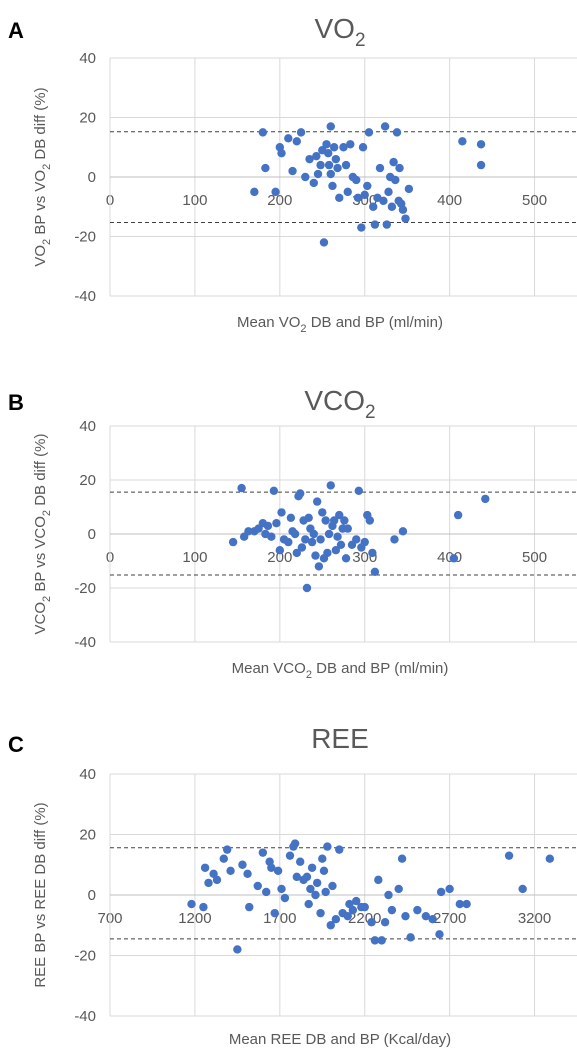 The height and width of the screenshot is (1054, 577). I want to click on x-tick-label: 200, so click(279, 557).